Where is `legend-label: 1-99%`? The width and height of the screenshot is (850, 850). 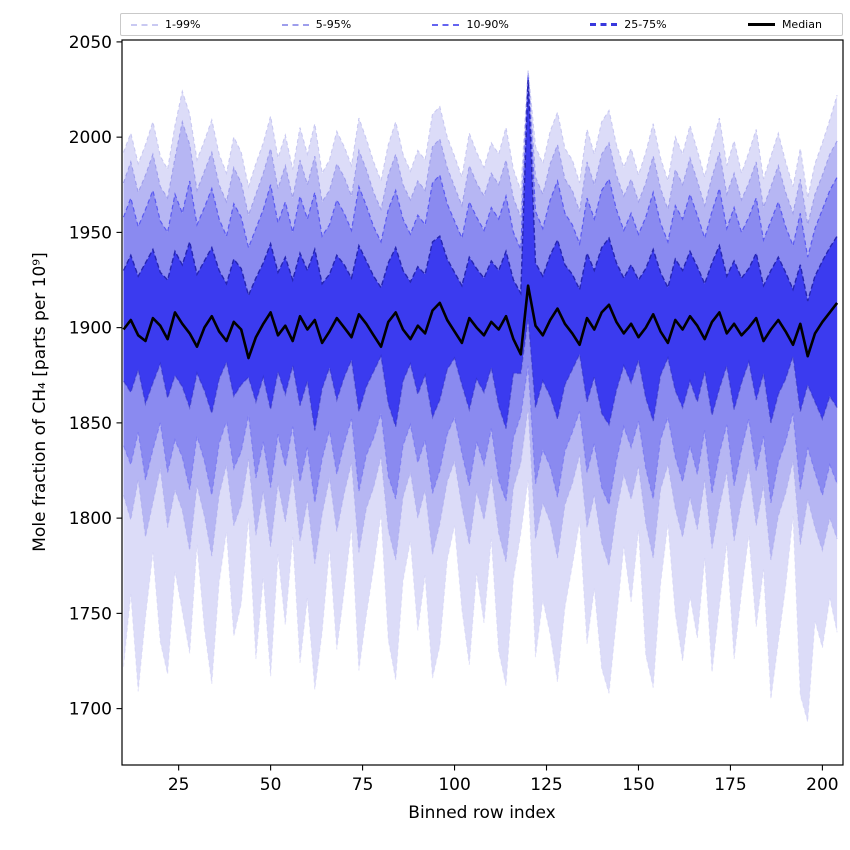
legend-label: 1-99% is located at coordinates (183, 24).